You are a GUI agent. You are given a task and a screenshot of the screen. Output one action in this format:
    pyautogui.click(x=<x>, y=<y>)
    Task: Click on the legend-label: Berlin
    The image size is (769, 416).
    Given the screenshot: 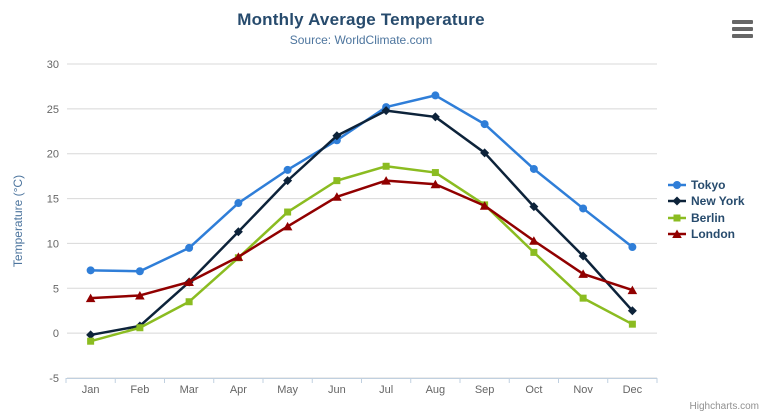 What is the action you would take?
    pyautogui.click(x=708, y=217)
    